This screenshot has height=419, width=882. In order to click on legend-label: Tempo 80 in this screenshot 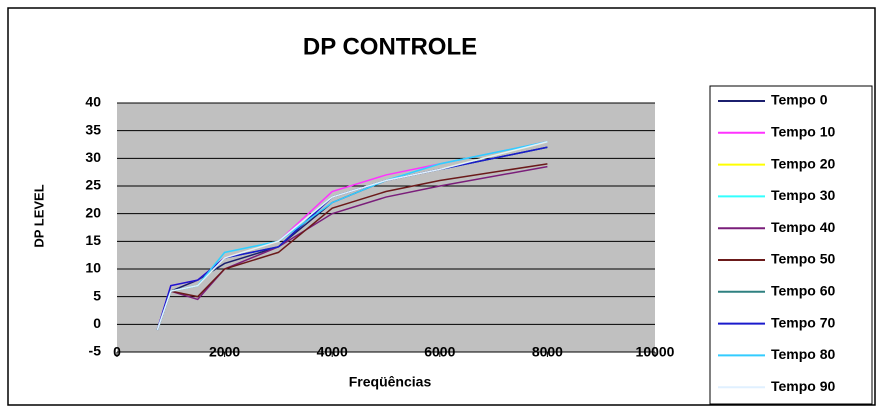, I will do `click(803, 354)`.